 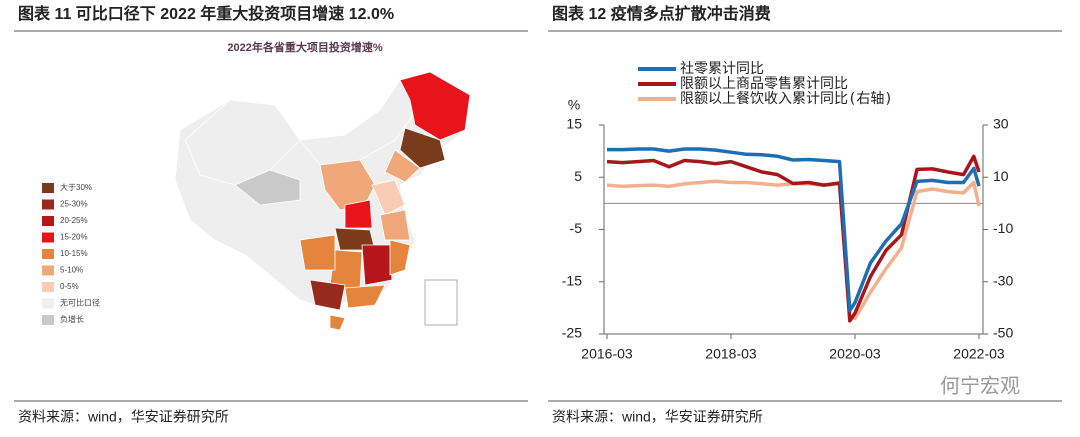 What do you see at coordinates (1003, 333) in the screenshot?
I see `y2-tick-label: -50` at bounding box center [1003, 333].